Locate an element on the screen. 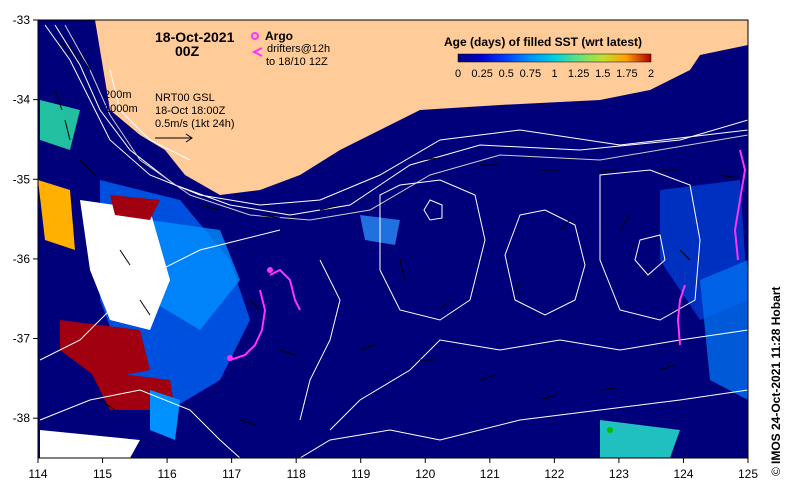 The width and height of the screenshot is (790, 492). x-tick-label: 115 is located at coordinates (102, 474).